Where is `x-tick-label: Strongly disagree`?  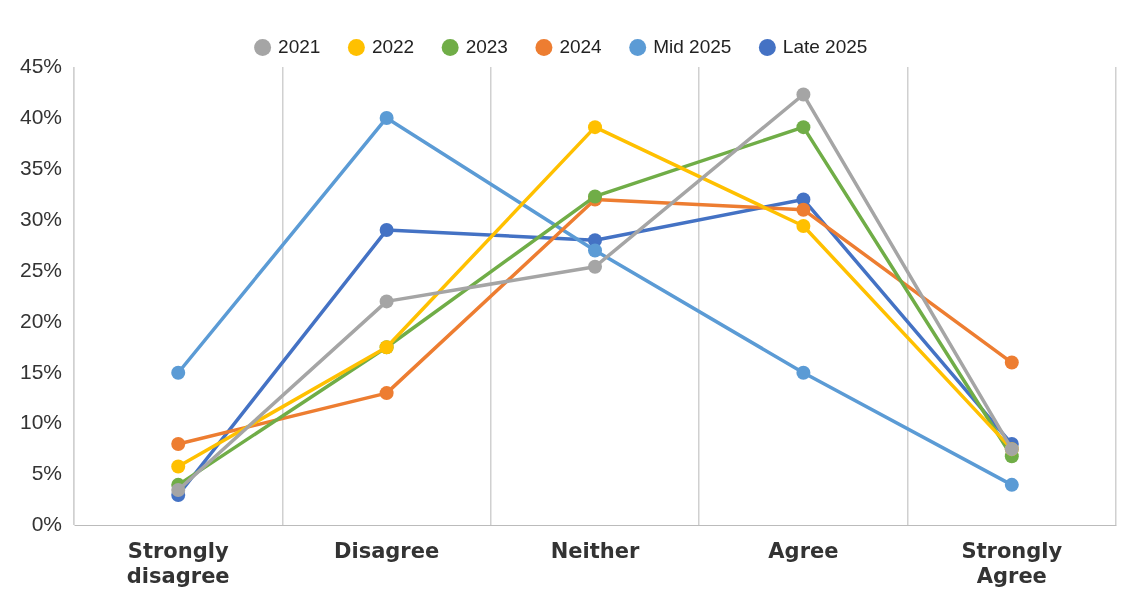 x-tick-label: Strongly disagree is located at coordinates (178, 563).